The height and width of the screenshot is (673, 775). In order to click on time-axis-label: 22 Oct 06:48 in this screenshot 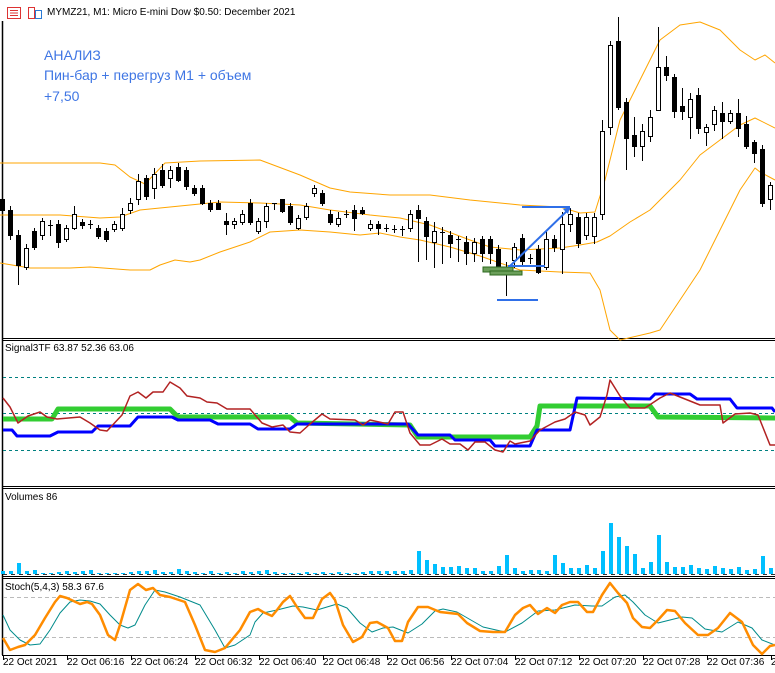, I will do `click(352, 662)`.